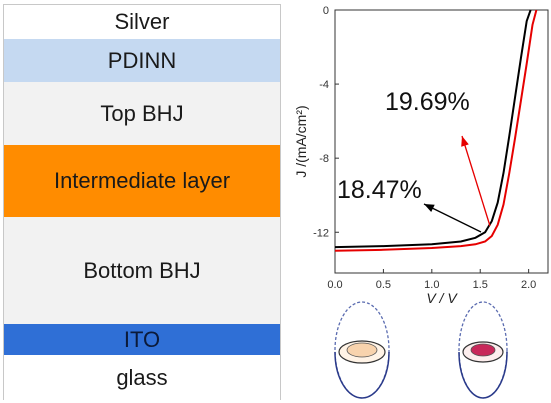  I want to click on cell-illustration-right, so click(483, 350).